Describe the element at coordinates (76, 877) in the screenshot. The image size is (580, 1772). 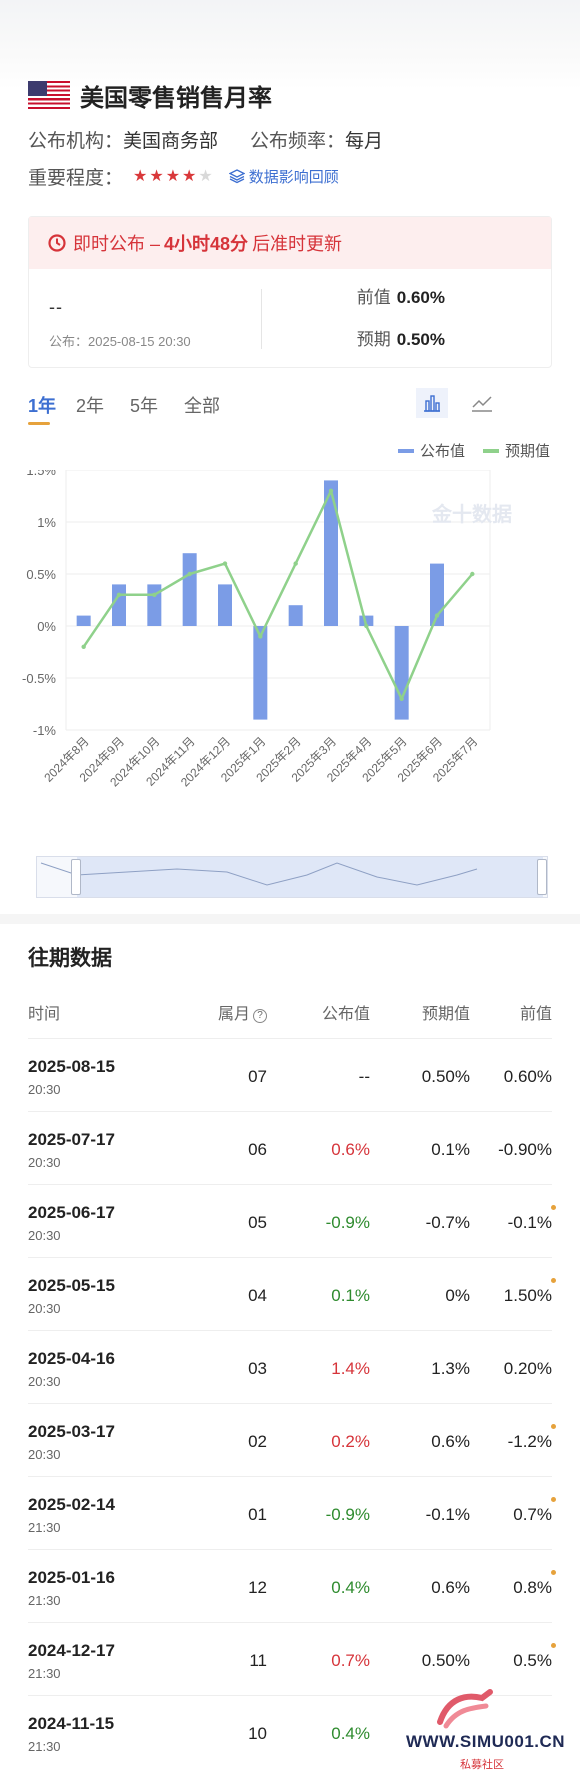
I see `slider-left-handle` at that location.